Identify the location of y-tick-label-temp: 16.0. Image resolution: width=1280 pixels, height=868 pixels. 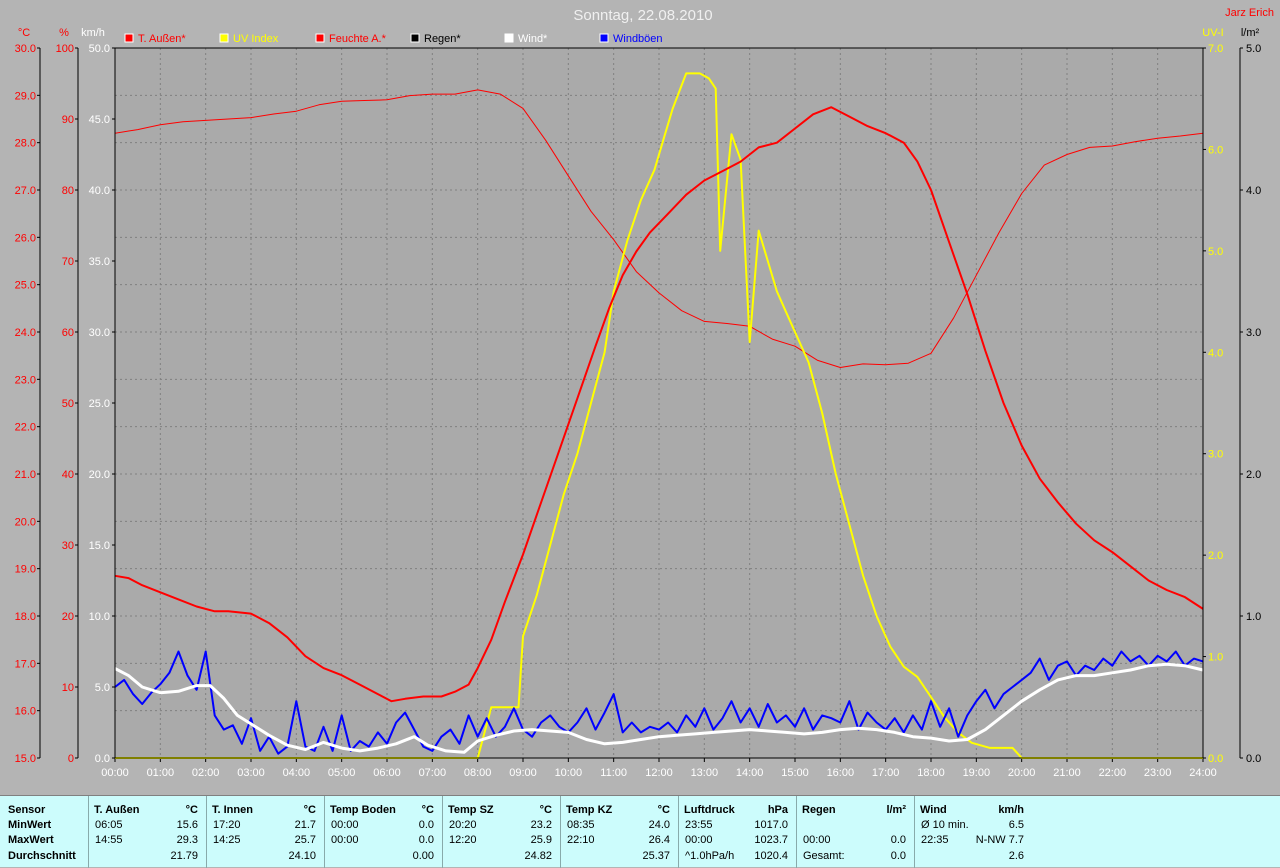
(25, 712).